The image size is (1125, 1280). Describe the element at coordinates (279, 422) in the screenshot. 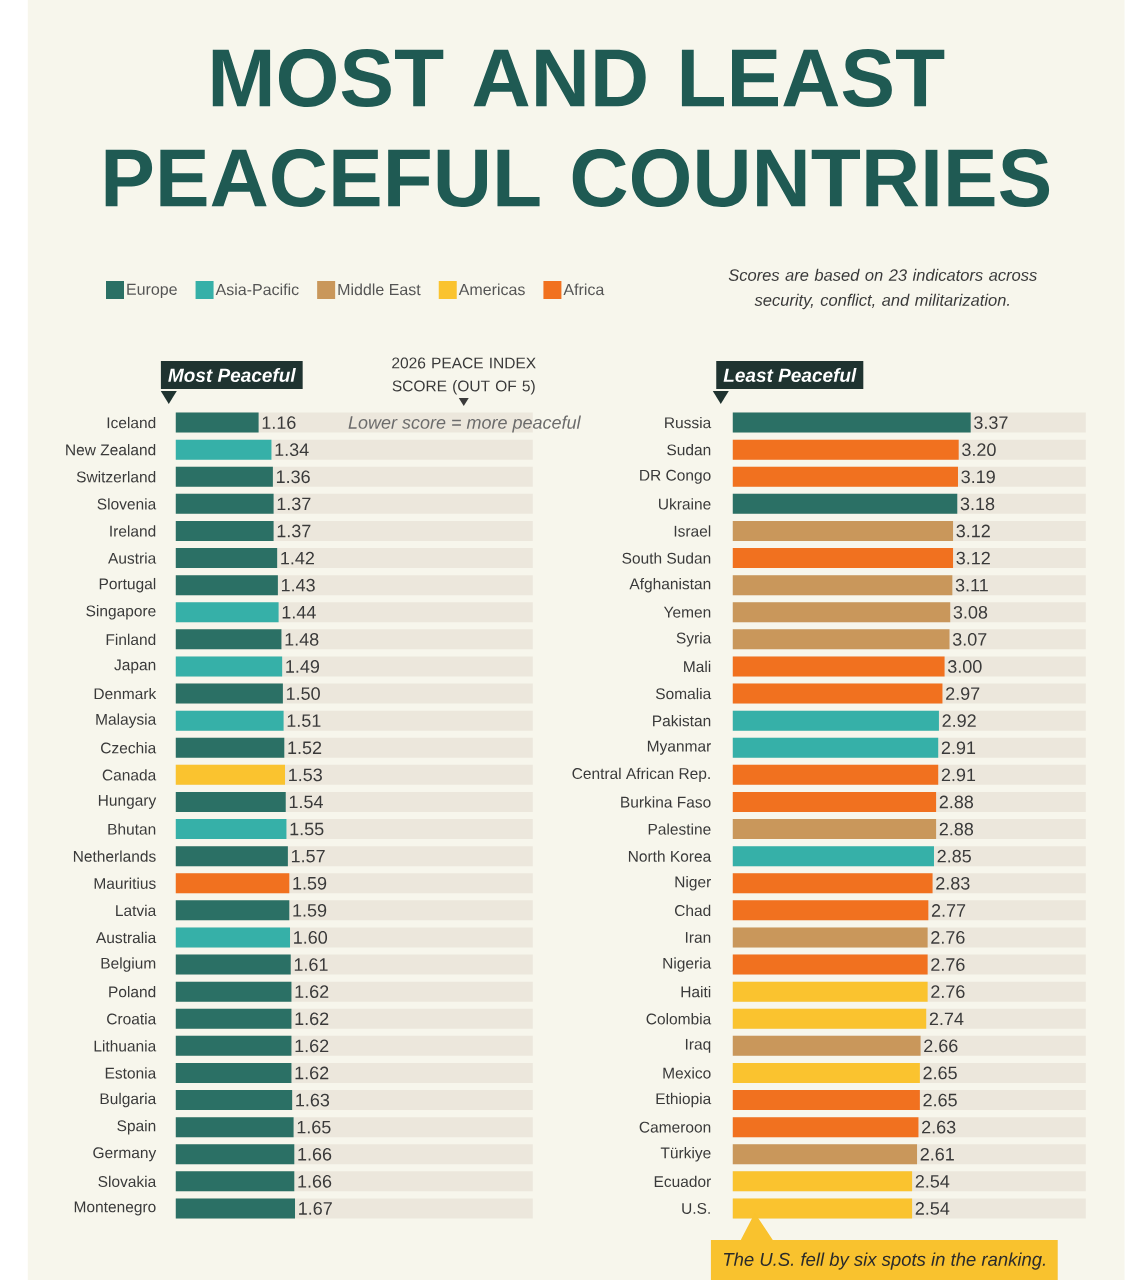

I see `data-label: 1.16` at that location.